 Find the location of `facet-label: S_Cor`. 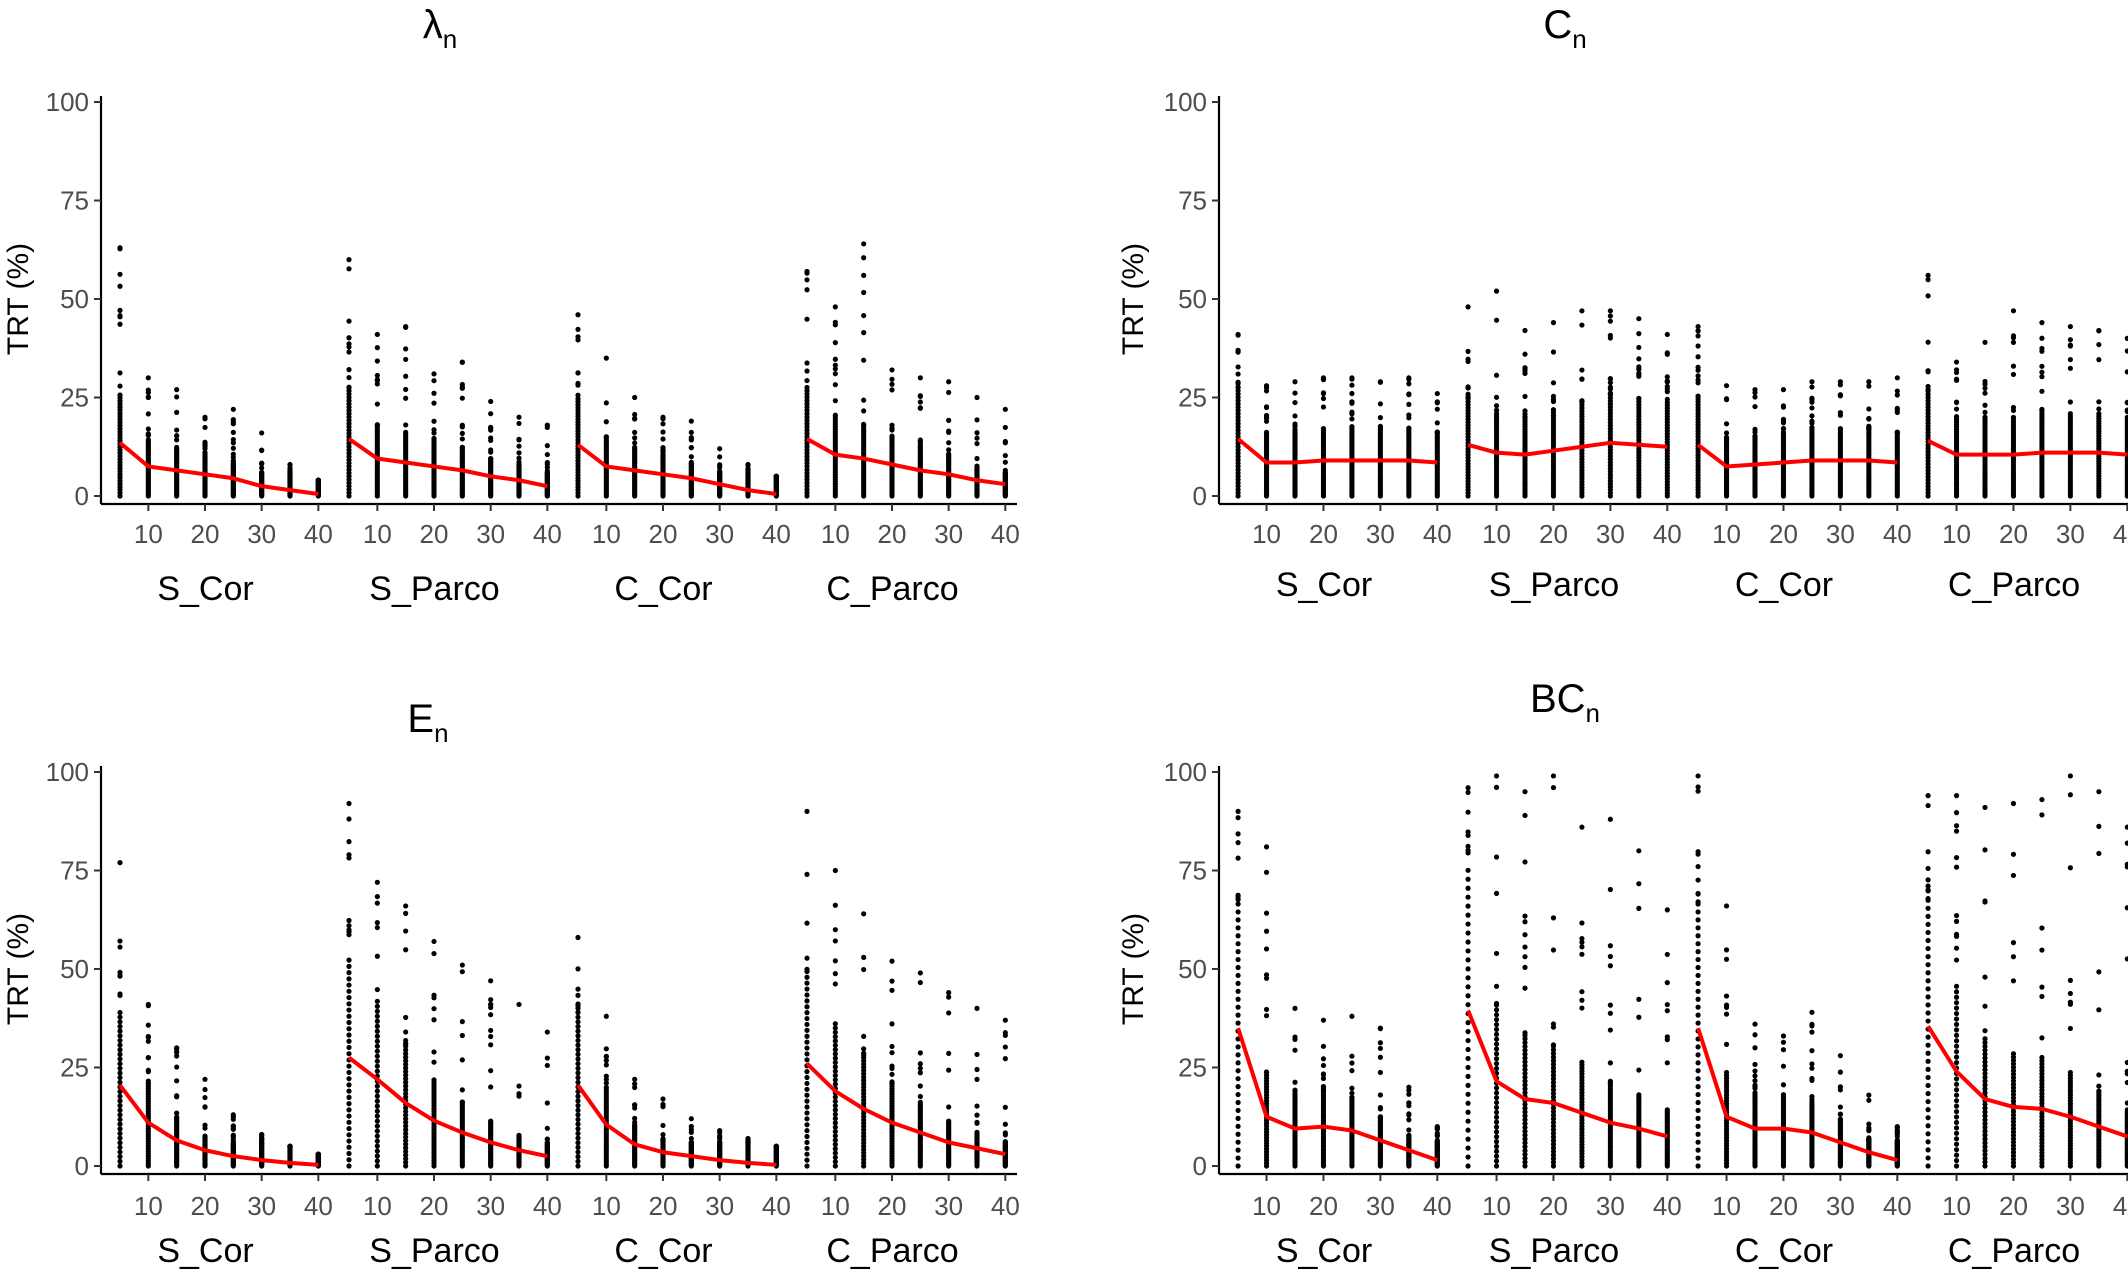

facet-label: S_Cor is located at coordinates (205, 1251).